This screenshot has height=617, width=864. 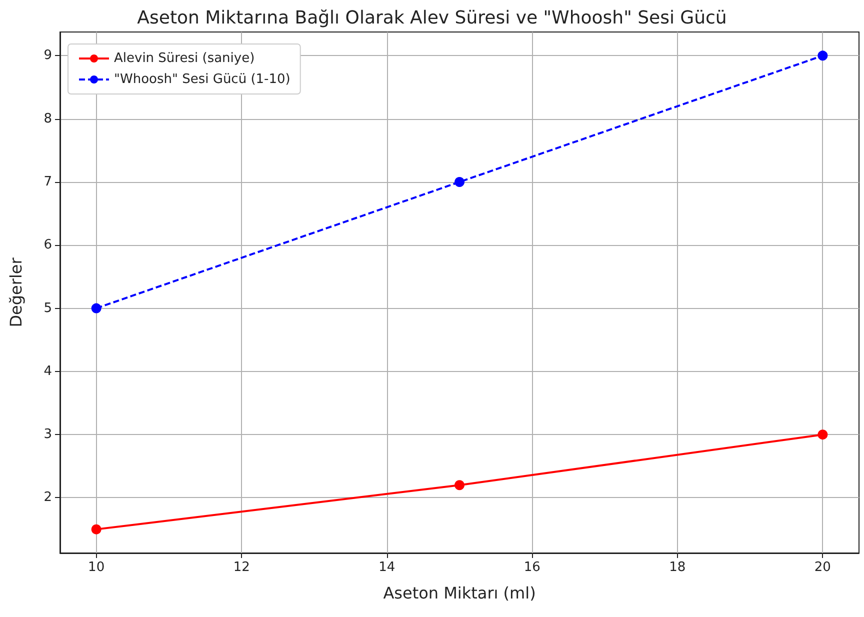 I want to click on x-tick-label: 20, so click(x=822, y=567).